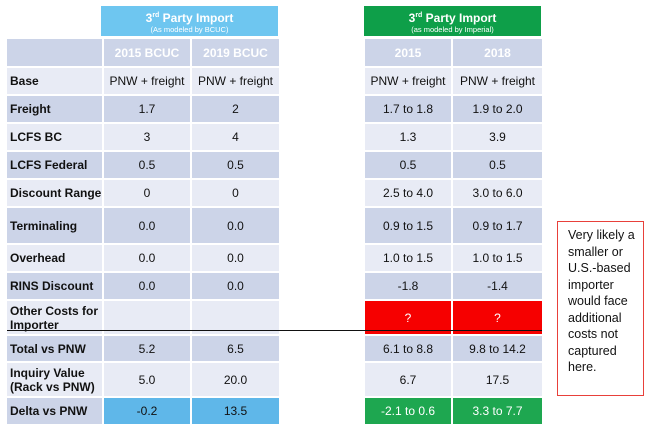 This screenshot has height=426, width=648. I want to click on table-cell: 3.9, so click(497, 137).